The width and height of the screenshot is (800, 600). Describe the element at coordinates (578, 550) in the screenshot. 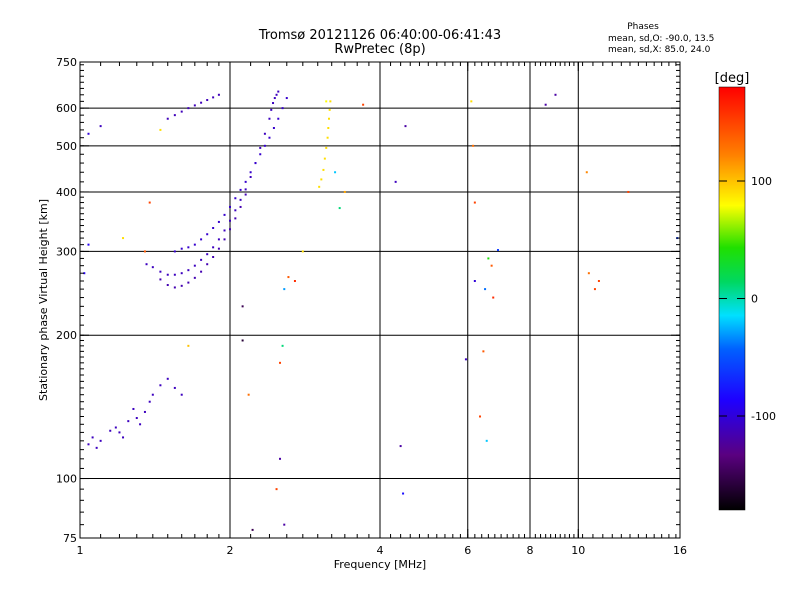

I see `x-tick-label: 10` at that location.